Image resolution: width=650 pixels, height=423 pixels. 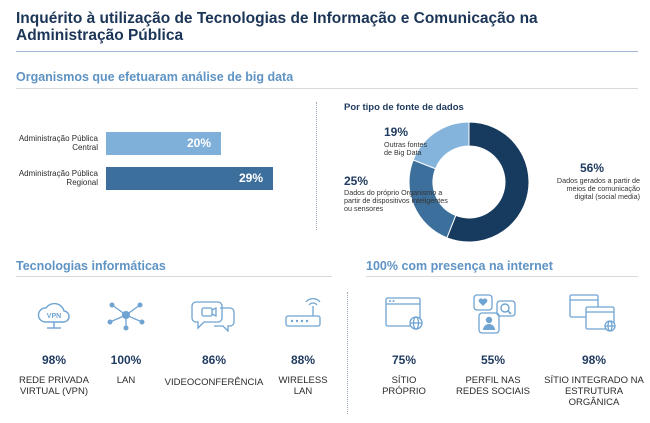 I want to click on slice-pct-other: 19%, so click(x=396, y=132).